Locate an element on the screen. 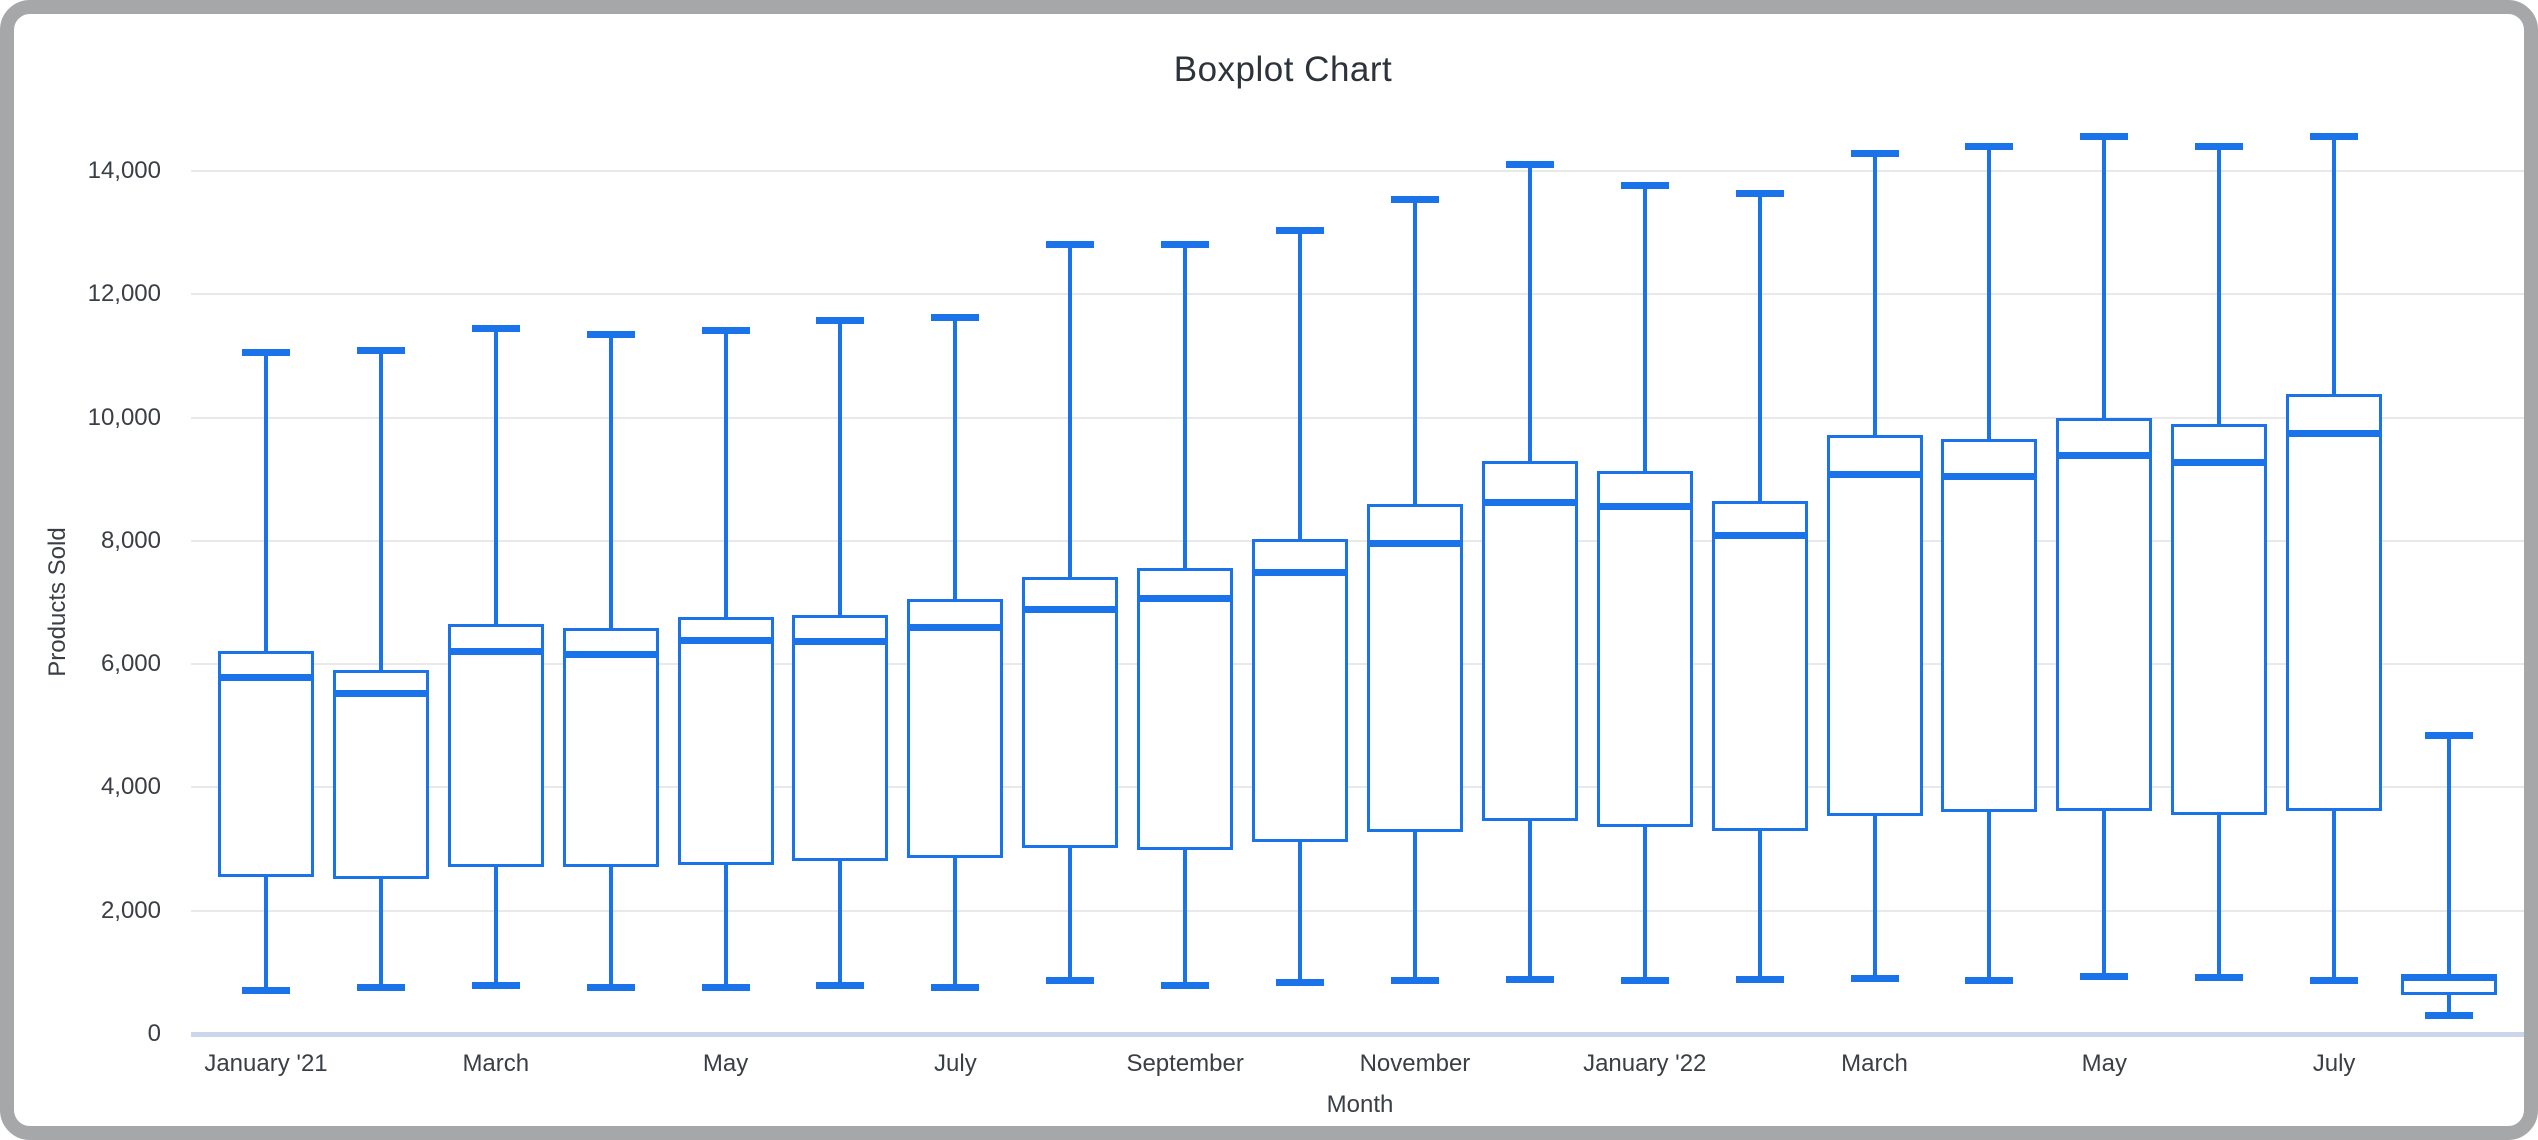 Image resolution: width=2538 pixels, height=1140 pixels. y-tick-label: 10,000 is located at coordinates (124, 417).